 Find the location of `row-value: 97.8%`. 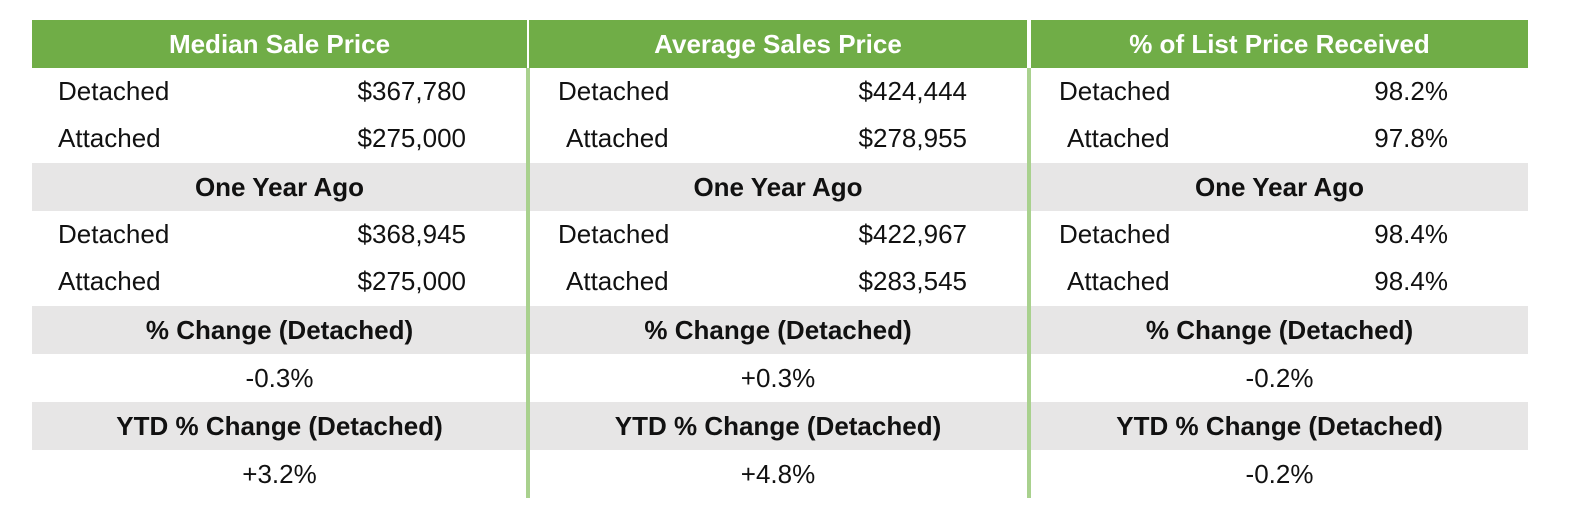

row-value: 97.8% is located at coordinates (1411, 138).